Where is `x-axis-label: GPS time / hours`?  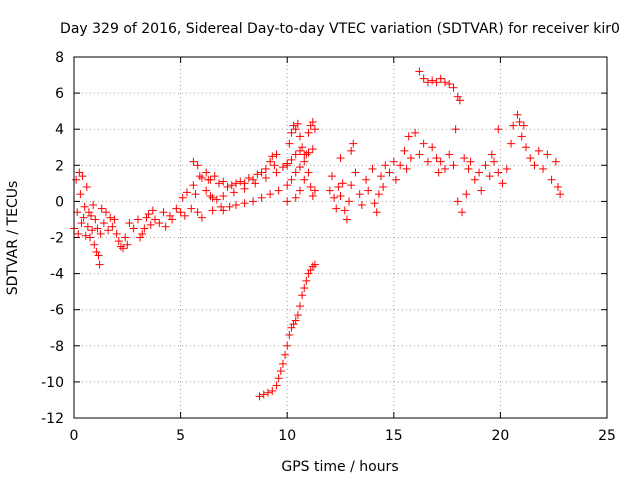 x-axis-label: GPS time / hours is located at coordinates (339, 467).